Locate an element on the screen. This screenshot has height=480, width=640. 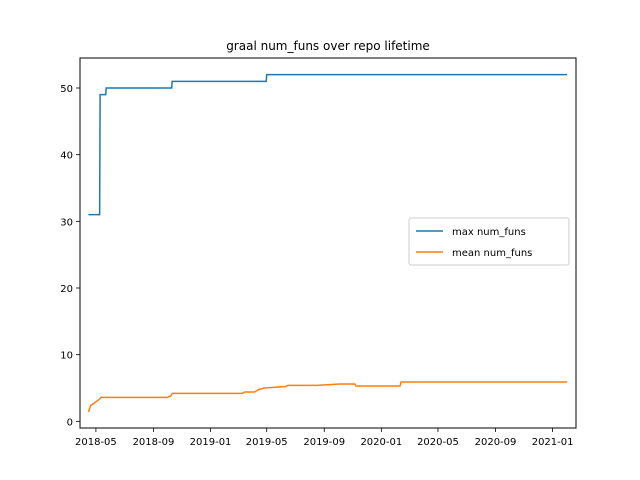
y-tick-label: 30 is located at coordinates (66, 222).